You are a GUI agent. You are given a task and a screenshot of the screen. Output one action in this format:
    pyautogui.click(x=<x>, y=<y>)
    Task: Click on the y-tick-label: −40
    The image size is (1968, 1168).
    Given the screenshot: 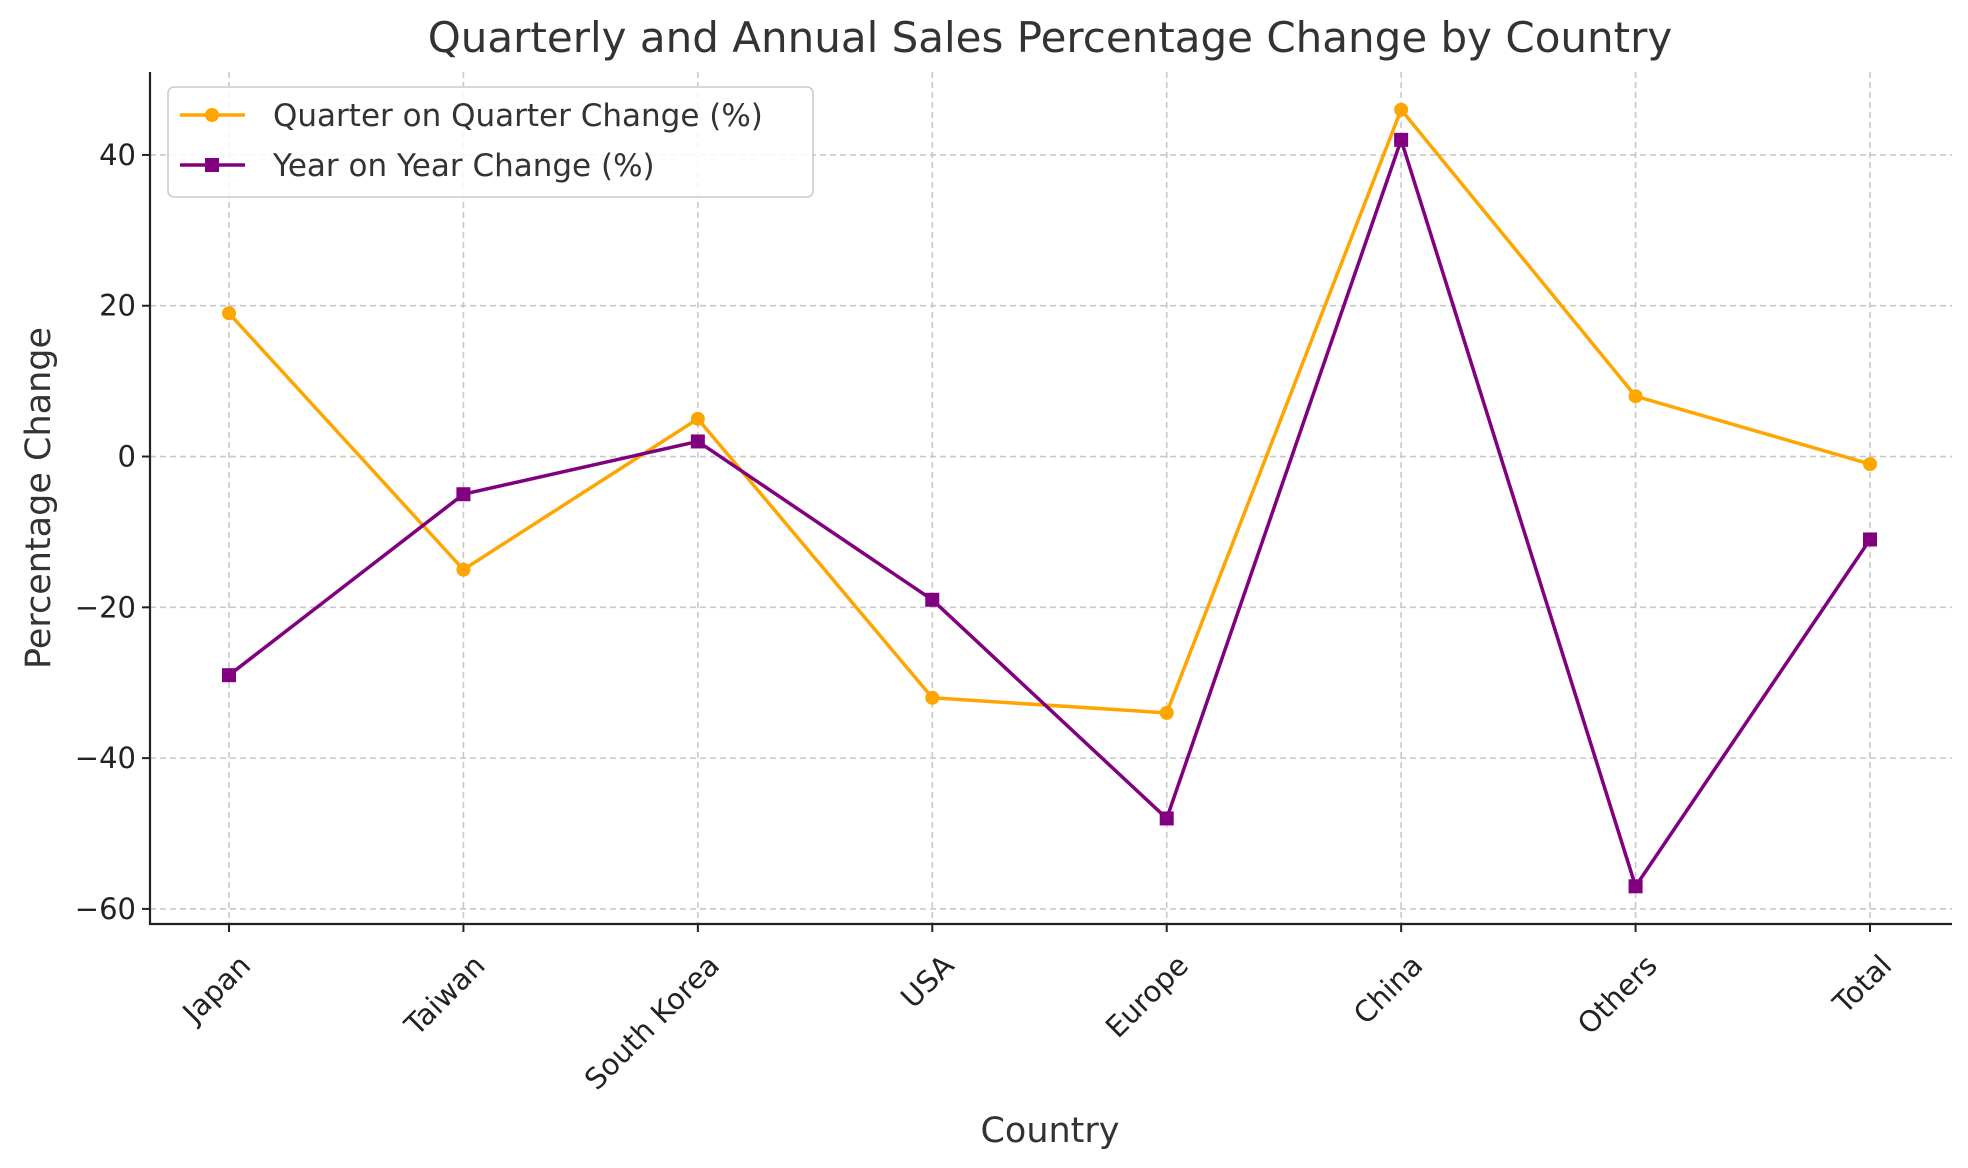 What is the action you would take?
    pyautogui.click(x=105, y=758)
    